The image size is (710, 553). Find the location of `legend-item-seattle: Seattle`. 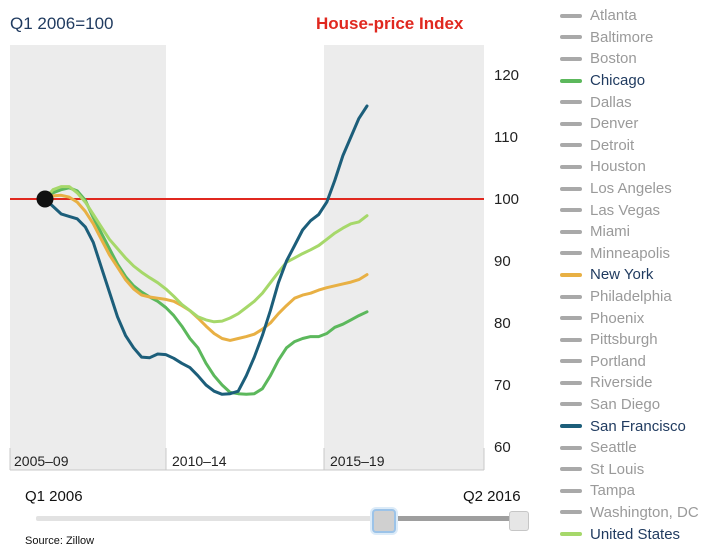

legend-item-seattle: Seattle is located at coordinates (635, 448).